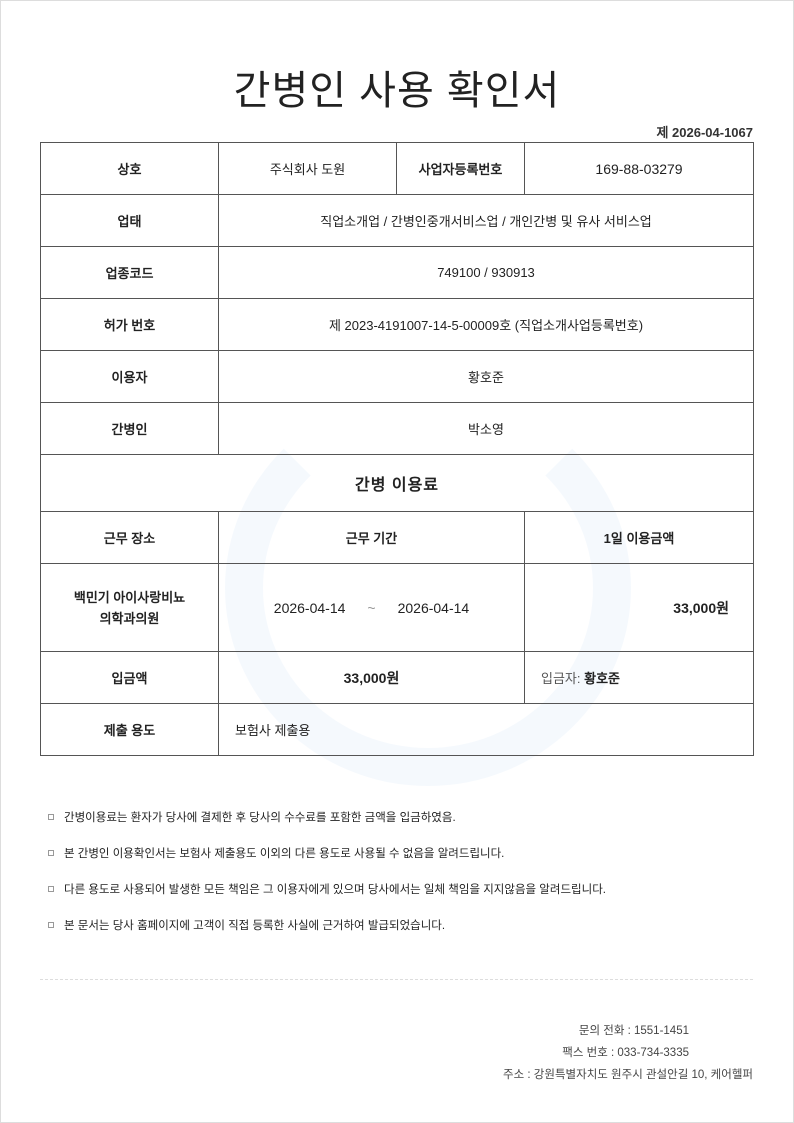 The image size is (794, 1123). Describe the element at coordinates (129, 607) in the screenshot. I see `place-value: 백민기 아이사랑비뇨 의학과의원` at that location.